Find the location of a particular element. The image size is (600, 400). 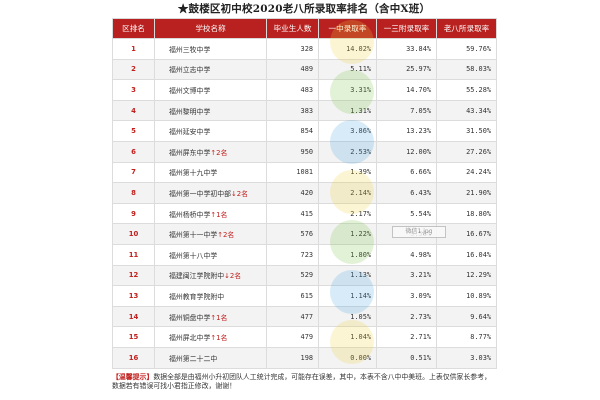

school-cell: 福州文博中学 is located at coordinates (210, 90).